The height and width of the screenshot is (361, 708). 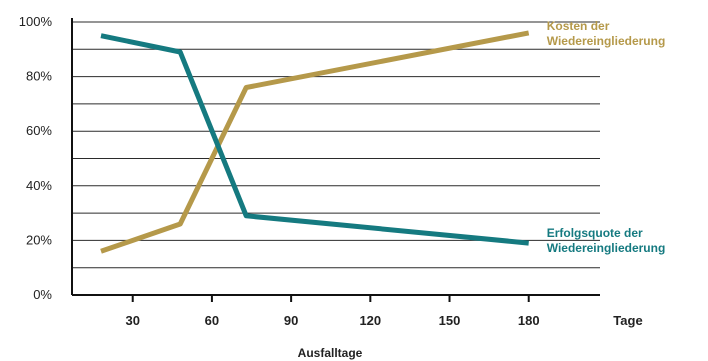 What do you see at coordinates (606, 33) in the screenshot?
I see `series-label-1: Kosten der Wiedereingliederung` at bounding box center [606, 33].